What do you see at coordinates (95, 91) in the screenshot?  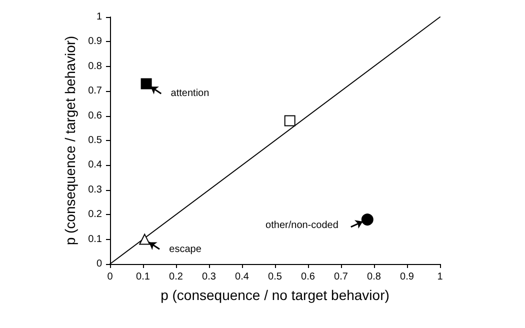 I see `y-tick-label: 0.7` at bounding box center [95, 91].